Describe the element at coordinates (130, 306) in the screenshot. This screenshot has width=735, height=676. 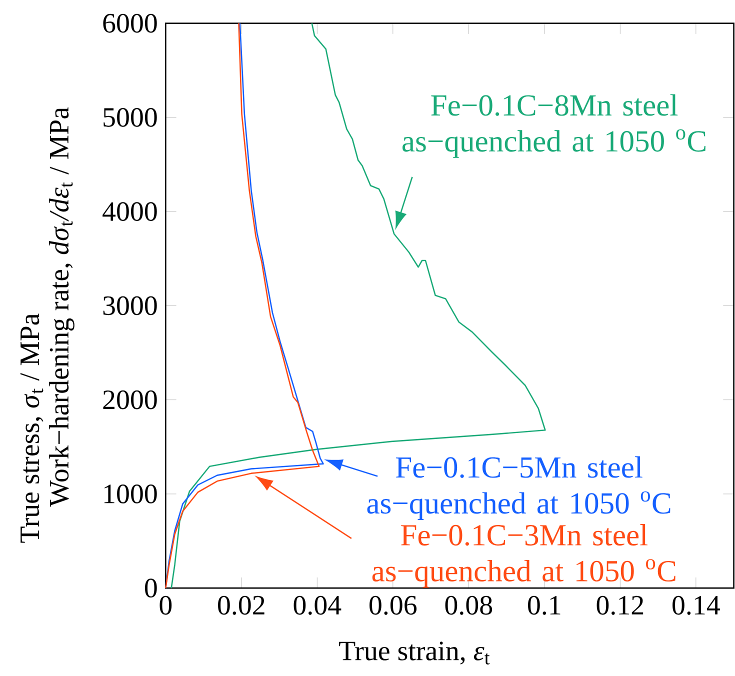
I see `y-tick-label: 3000` at that location.